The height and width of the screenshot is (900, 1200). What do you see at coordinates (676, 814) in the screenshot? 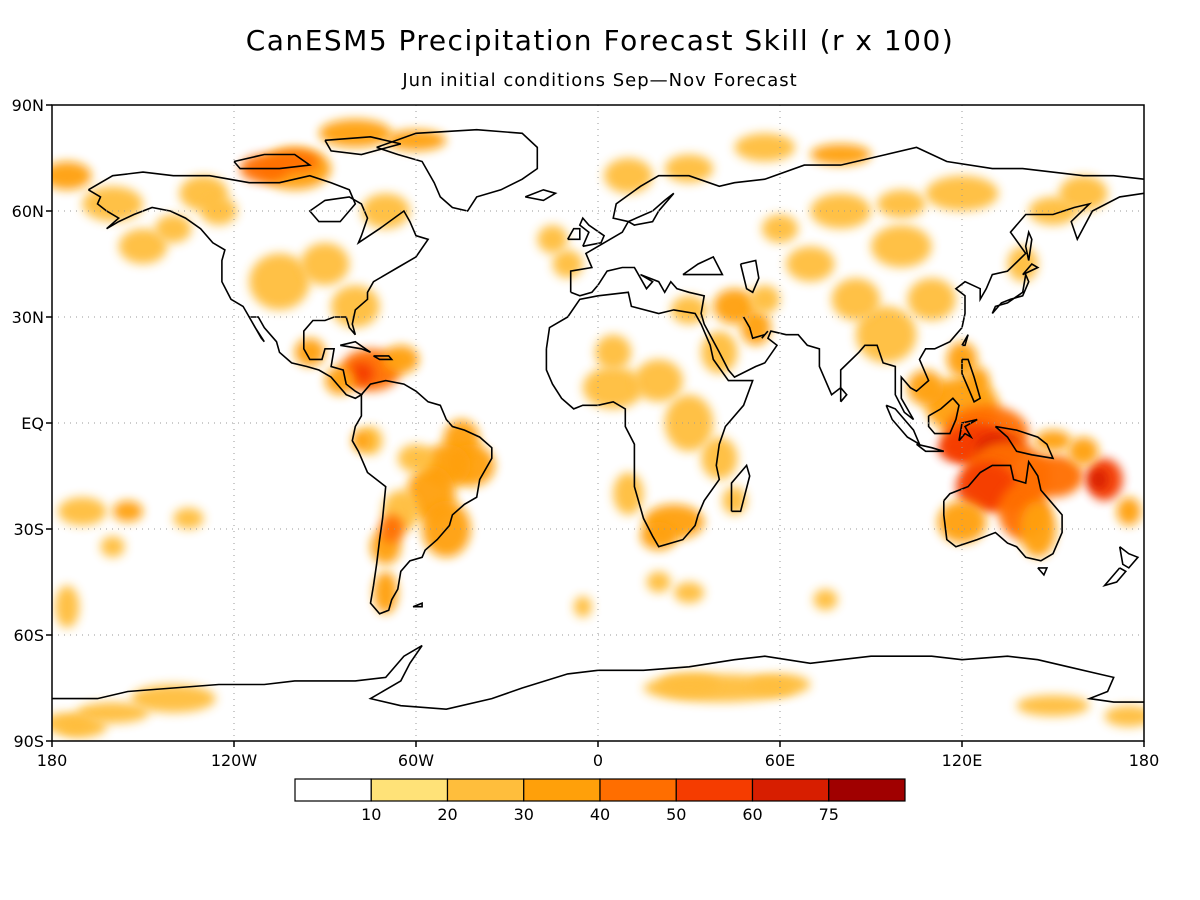
I see `colorbar-label: 50` at bounding box center [676, 814].